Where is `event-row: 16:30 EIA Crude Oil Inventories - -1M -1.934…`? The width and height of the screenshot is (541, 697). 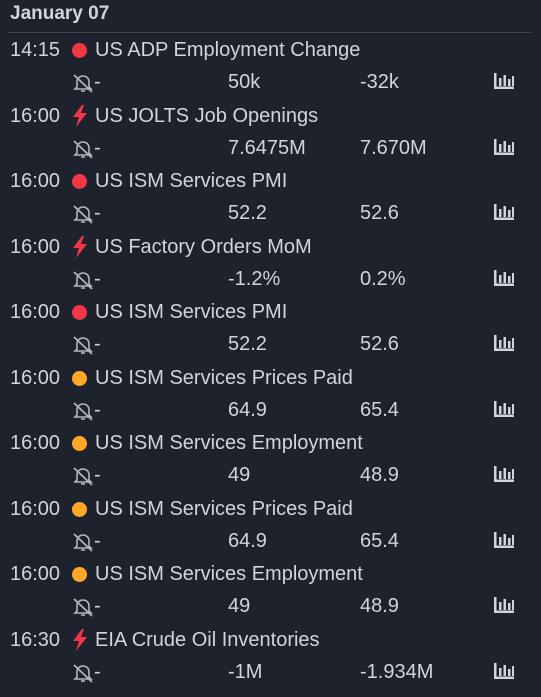
event-row: 16:30 EIA Crude Oil Inventories - -1M -1.934… is located at coordinates (270, 660).